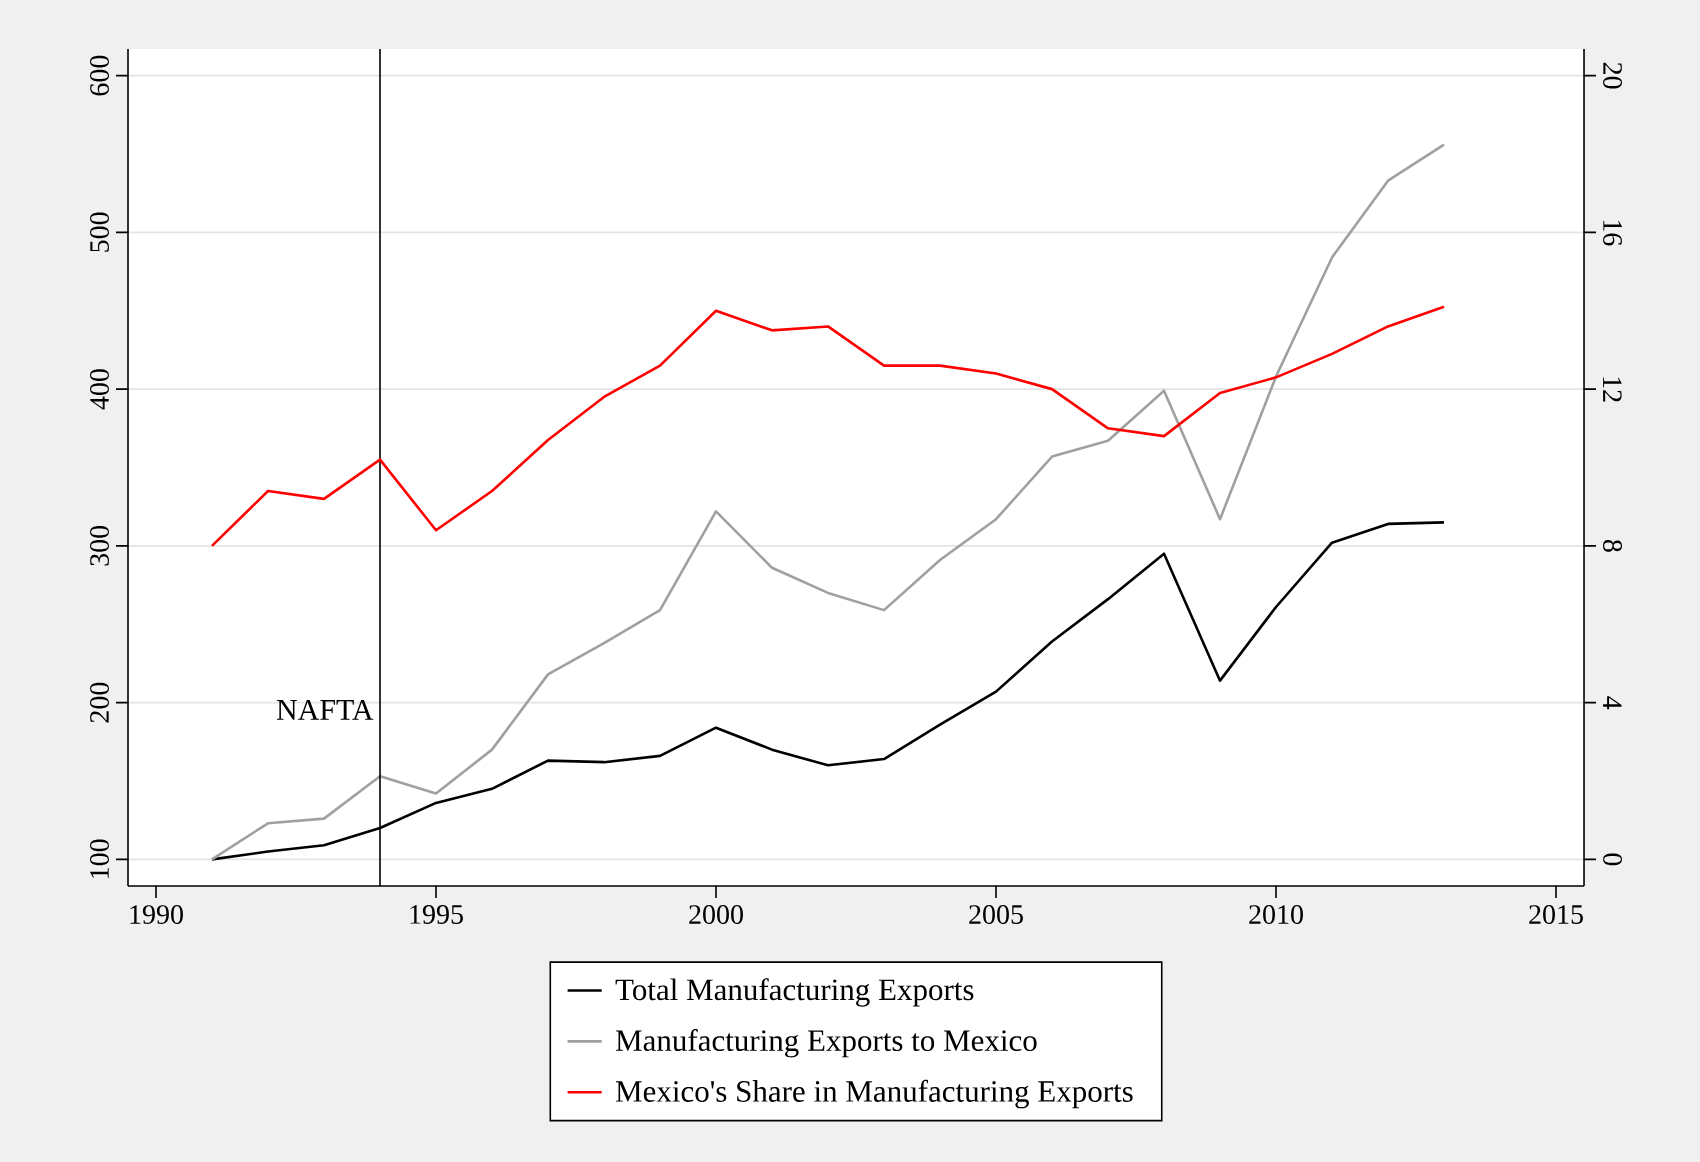 The image size is (1700, 1162). Describe the element at coordinates (1556, 914) in the screenshot. I see `x-tick-label: 2015` at that location.